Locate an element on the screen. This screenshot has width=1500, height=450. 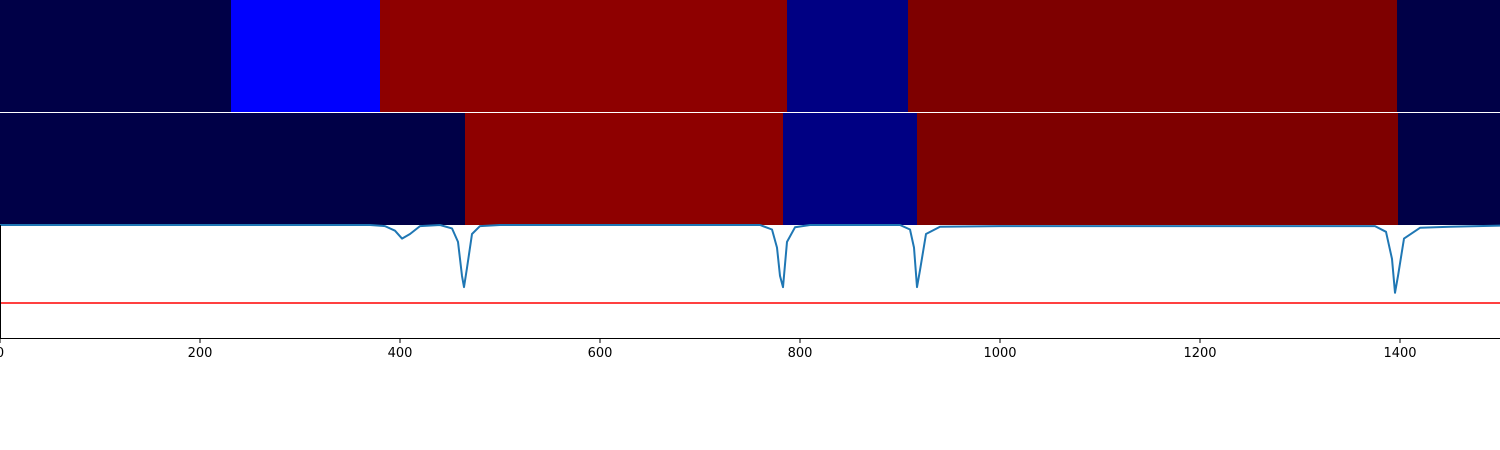
x-tick-label-1200: 1200 is located at coordinates (1199, 353).